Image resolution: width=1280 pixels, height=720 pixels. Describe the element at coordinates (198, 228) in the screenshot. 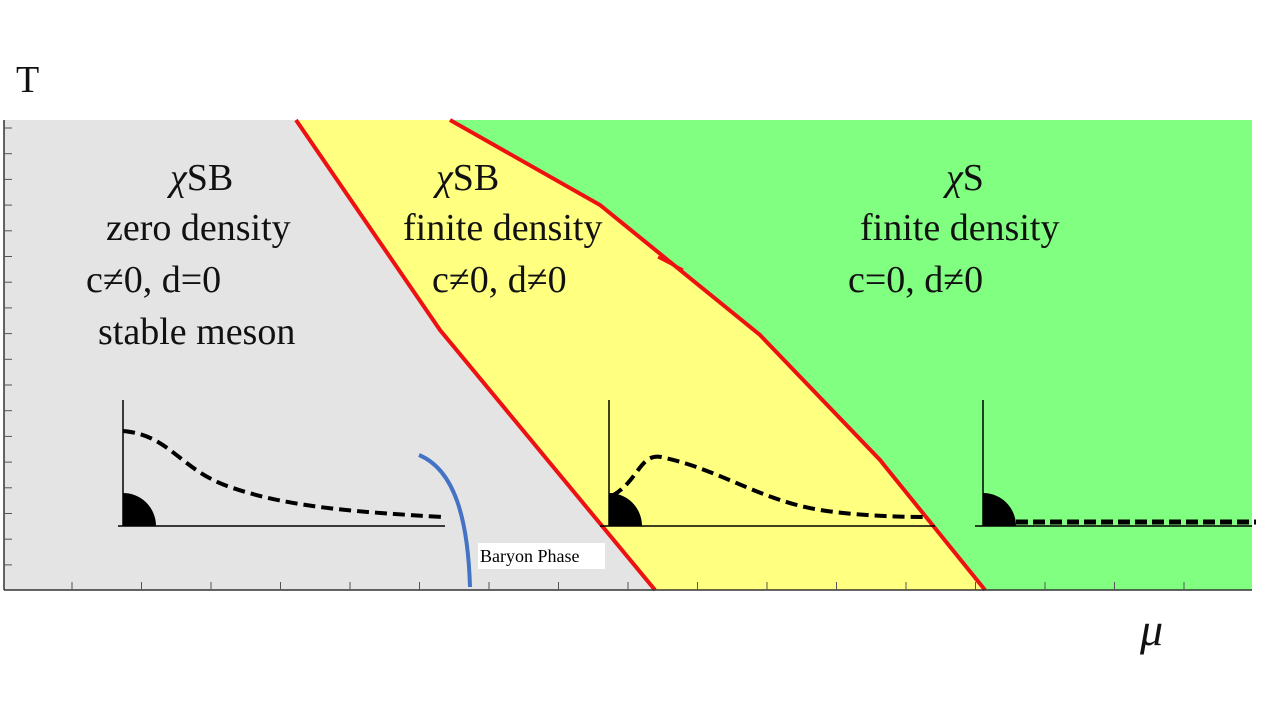

I see `density: zero density` at that location.